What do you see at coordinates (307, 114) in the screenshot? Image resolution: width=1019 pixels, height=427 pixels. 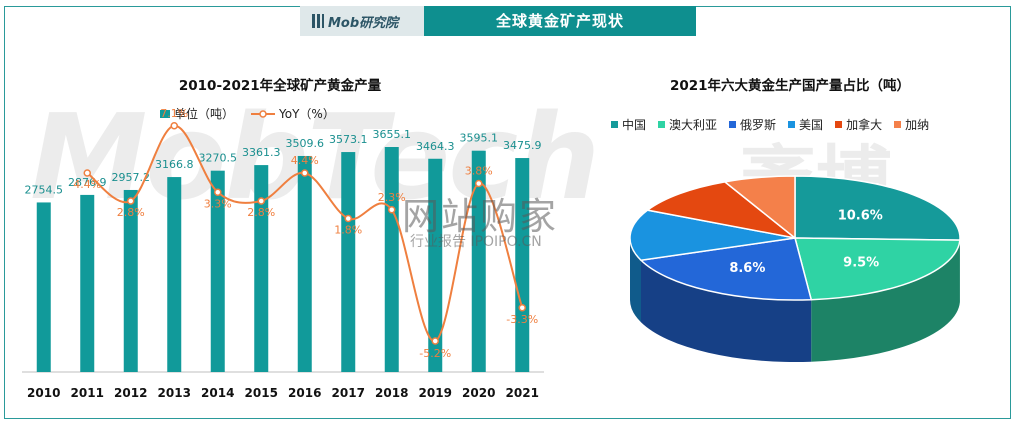 I see `legend-label-line: YoY（%）` at bounding box center [307, 114].